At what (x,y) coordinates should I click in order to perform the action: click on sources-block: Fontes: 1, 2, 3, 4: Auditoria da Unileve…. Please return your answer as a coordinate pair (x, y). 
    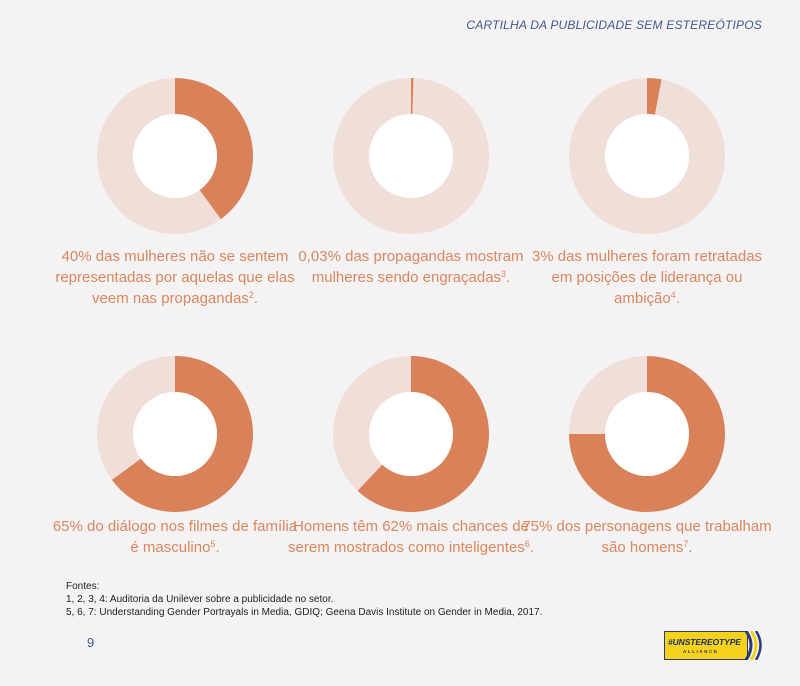
    Looking at the image, I should click on (304, 599).